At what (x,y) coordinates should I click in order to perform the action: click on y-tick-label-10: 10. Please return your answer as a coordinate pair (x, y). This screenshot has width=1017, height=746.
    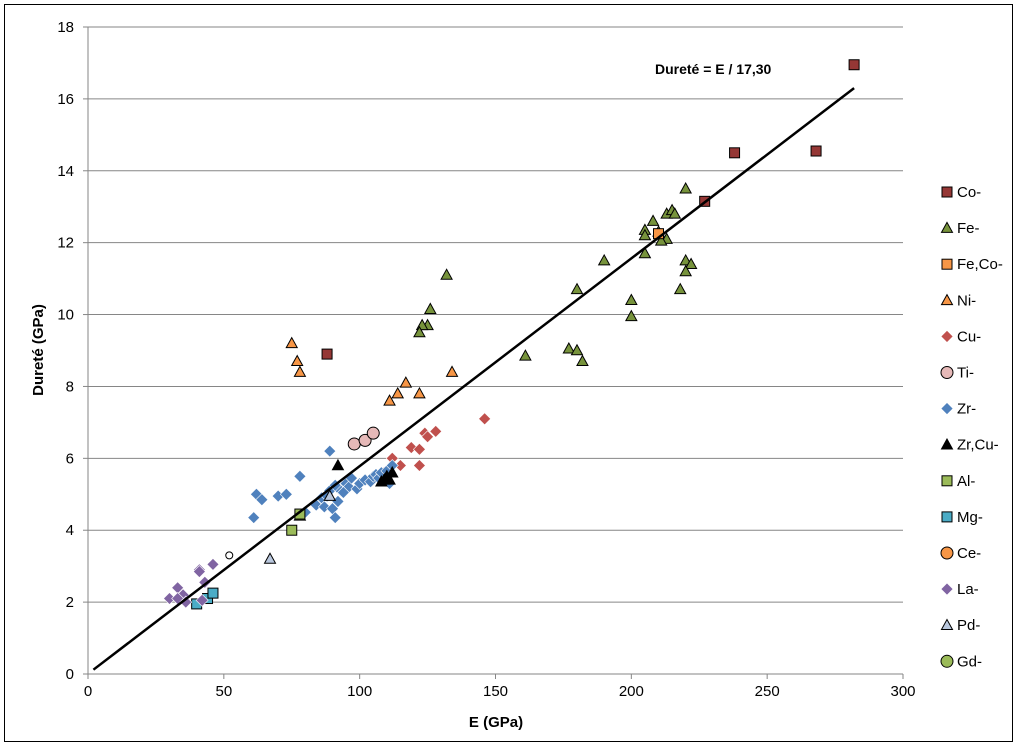
    Looking at the image, I should click on (65, 315).